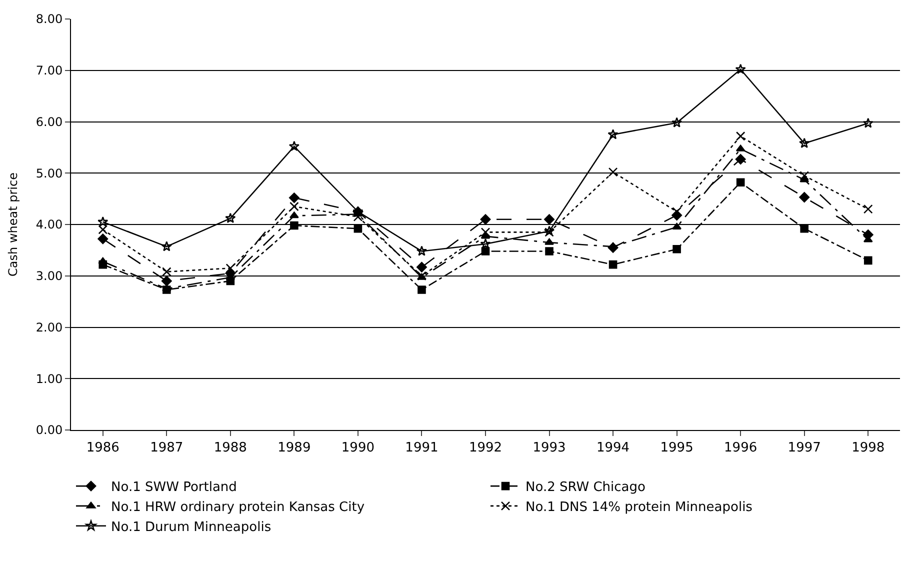 This screenshot has width=915, height=570. What do you see at coordinates (868, 448) in the screenshot?
I see `x-tick-label: 1998` at bounding box center [868, 448].